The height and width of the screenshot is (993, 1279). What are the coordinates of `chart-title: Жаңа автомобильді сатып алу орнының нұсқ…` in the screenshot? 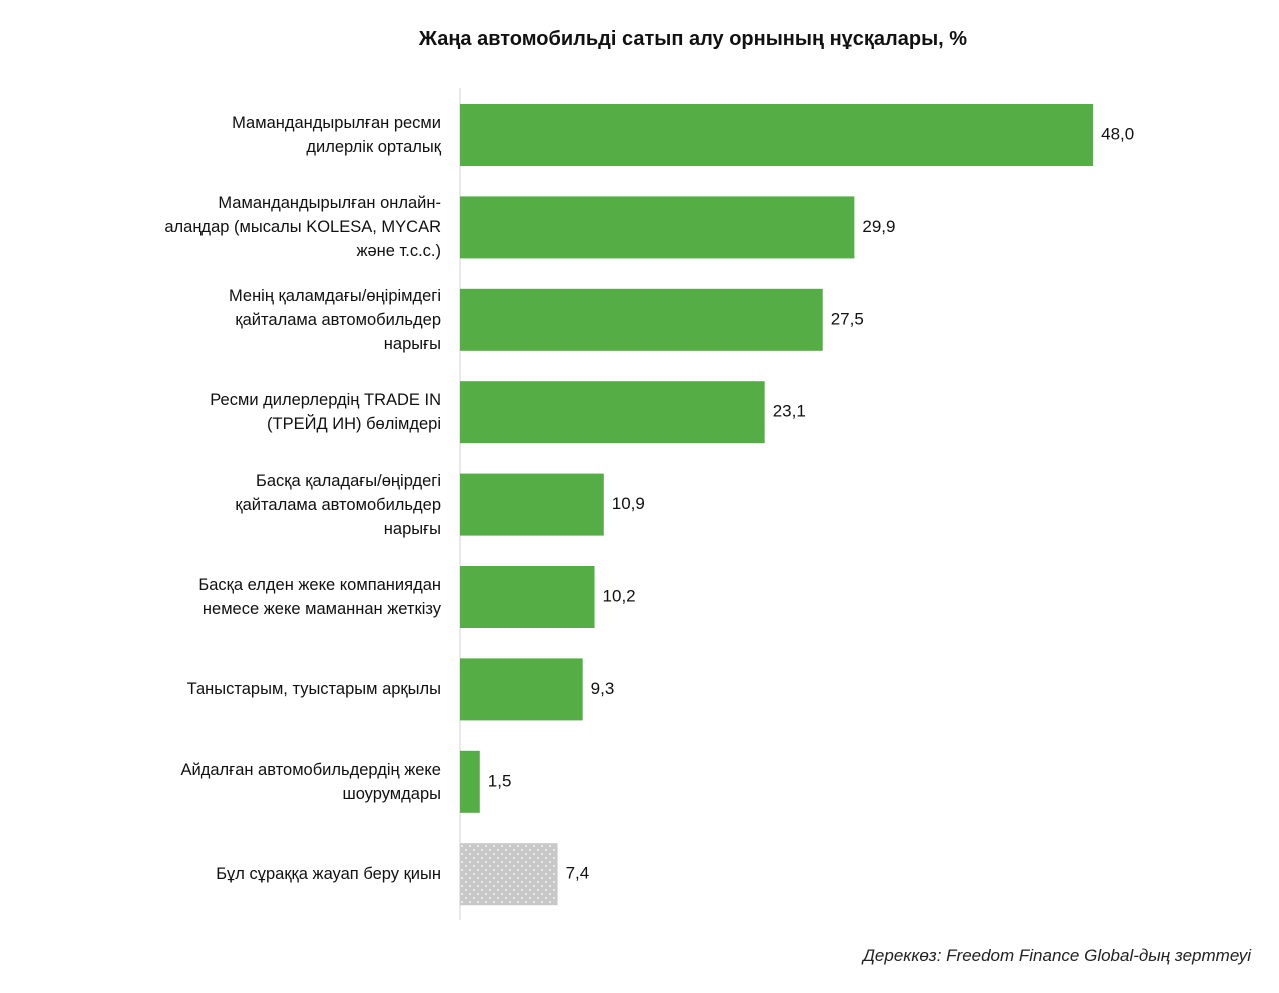 It's located at (693, 39).